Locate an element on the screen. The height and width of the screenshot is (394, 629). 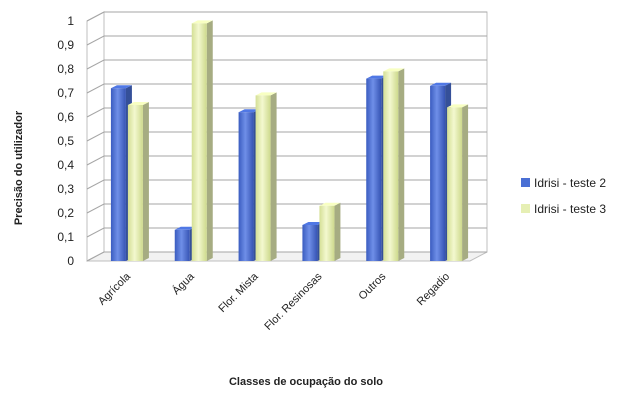
y-tick-label: 0,5 is located at coordinates (65, 141).